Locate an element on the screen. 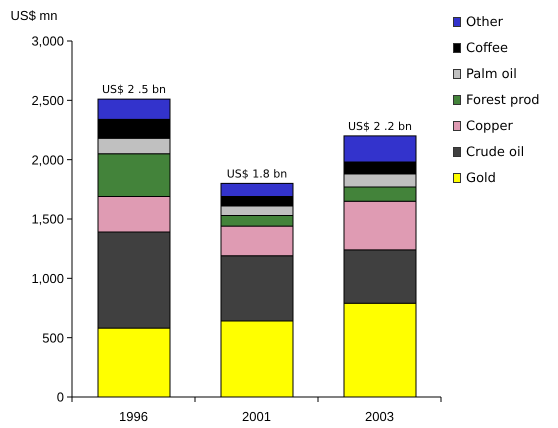 The width and height of the screenshot is (558, 428). legend-label: Copper is located at coordinates (489, 126).